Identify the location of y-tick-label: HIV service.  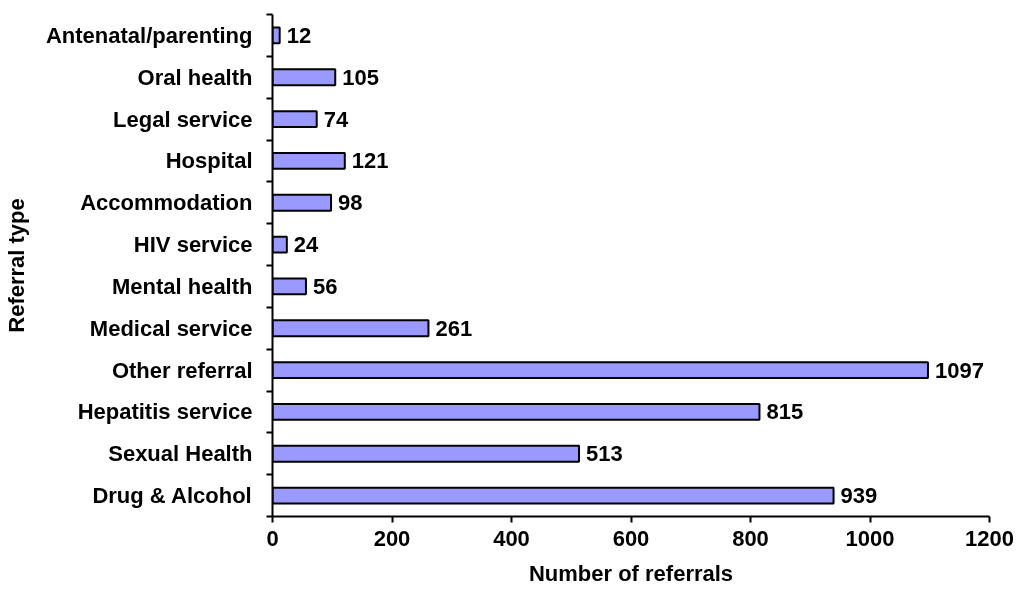
(193, 245).